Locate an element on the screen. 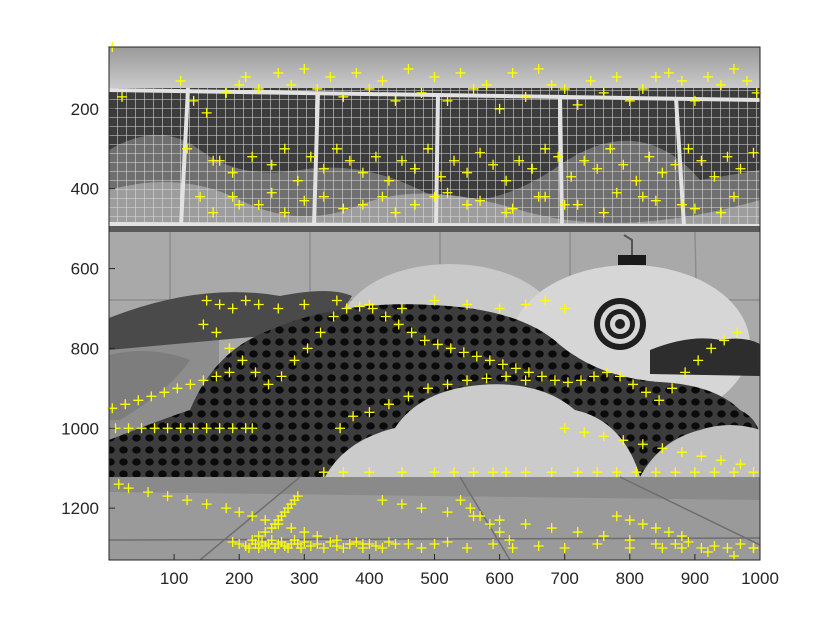 Image resolution: width=840 pixels, height=630 pixels. x-tick-label: 1000 is located at coordinates (760, 578).